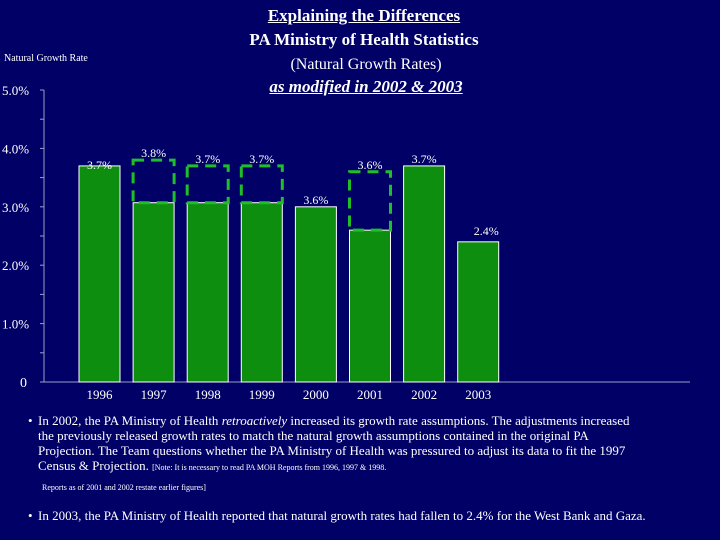  I want to click on data-label-1998: 3.7%, so click(207, 159).